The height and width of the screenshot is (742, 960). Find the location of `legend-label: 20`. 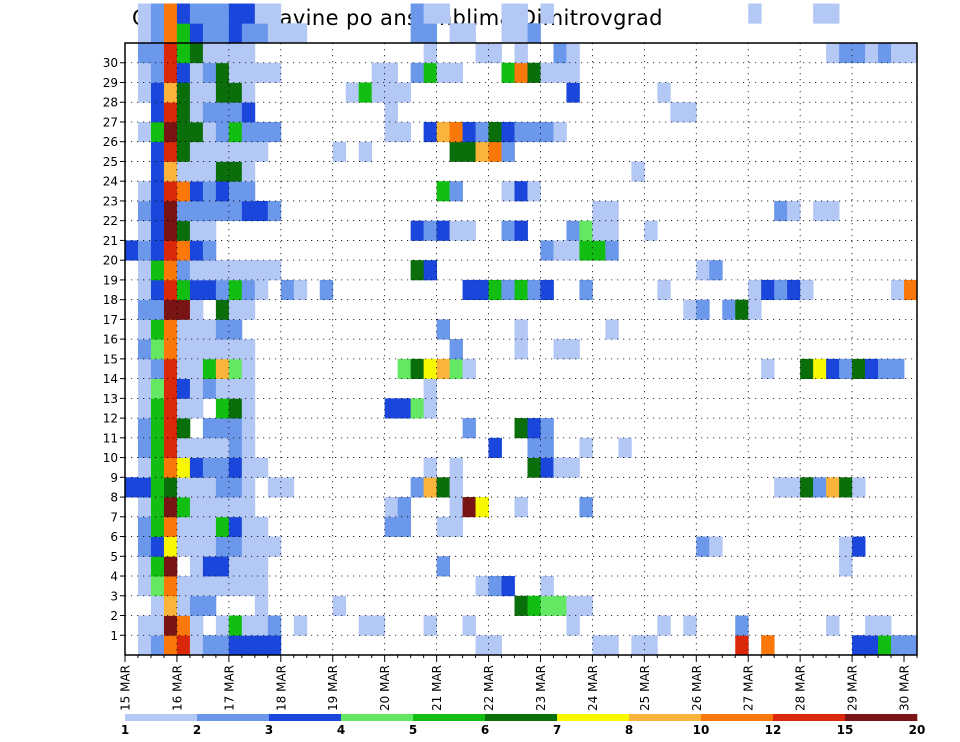

legend-label: 20 is located at coordinates (917, 730).